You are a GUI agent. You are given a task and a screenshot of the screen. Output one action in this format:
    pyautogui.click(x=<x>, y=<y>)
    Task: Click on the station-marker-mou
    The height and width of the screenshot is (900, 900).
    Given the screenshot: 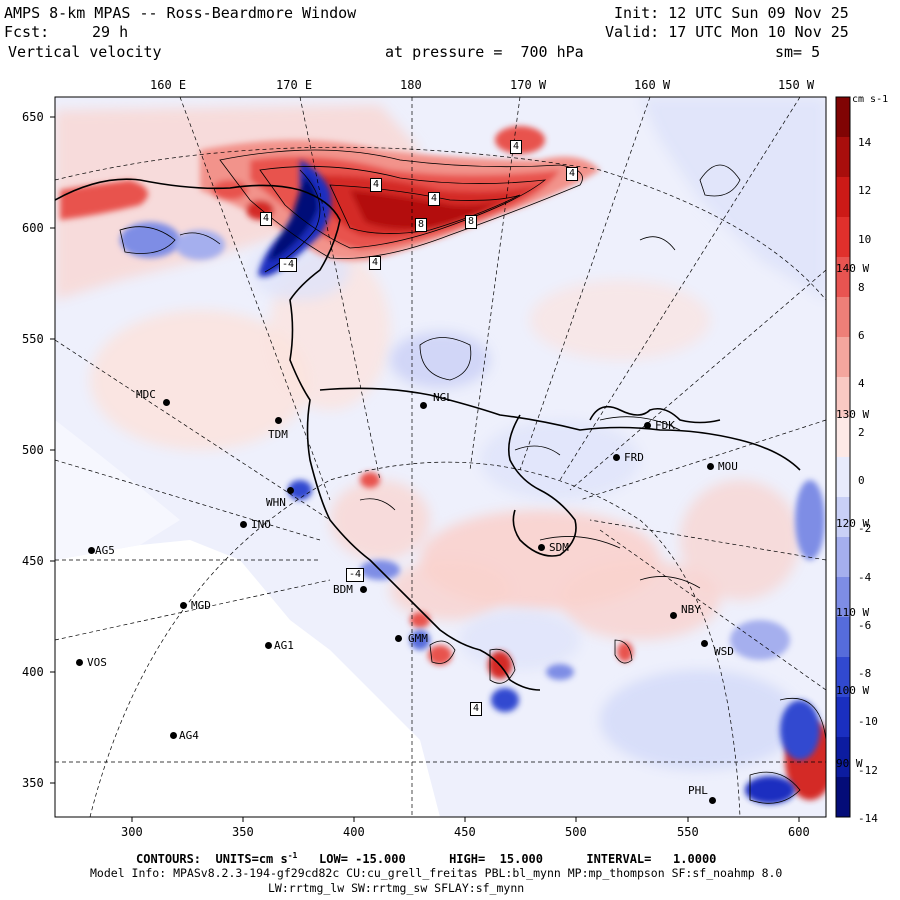 What is the action you would take?
    pyautogui.click(x=710, y=466)
    